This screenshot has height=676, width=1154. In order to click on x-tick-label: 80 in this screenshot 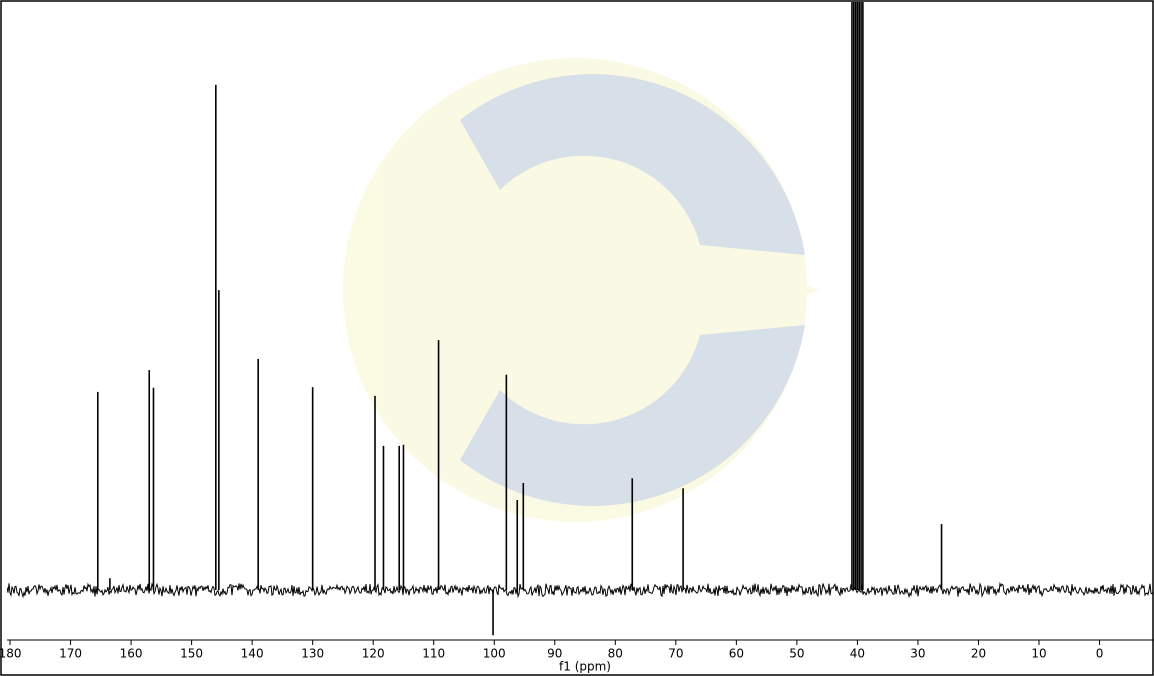, I will do `click(615, 654)`.